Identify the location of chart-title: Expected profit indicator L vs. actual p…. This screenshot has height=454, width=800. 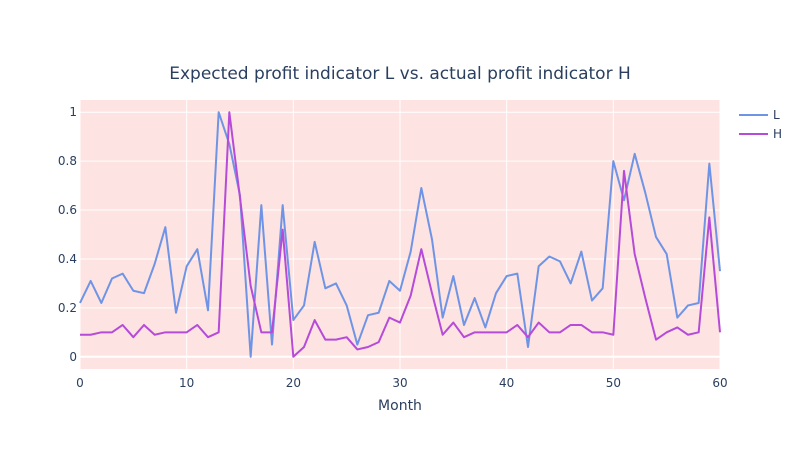
(400, 74).